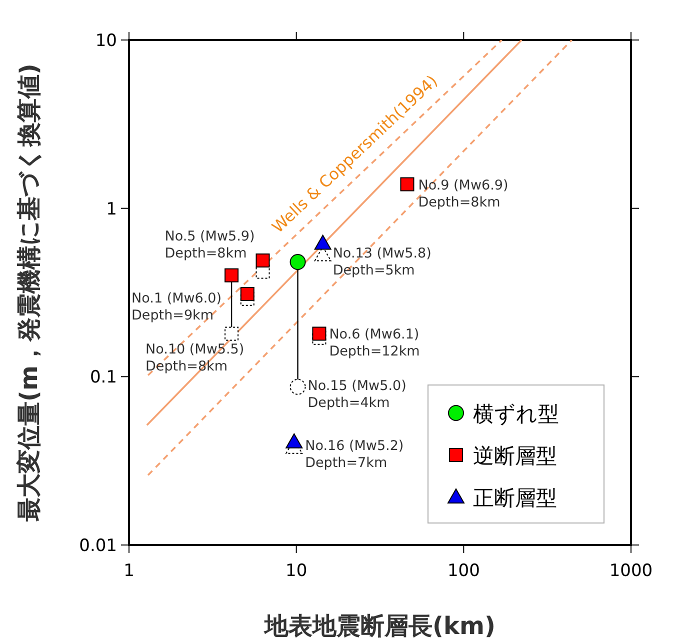  I want to click on x-tick-label: 10, so click(297, 571).